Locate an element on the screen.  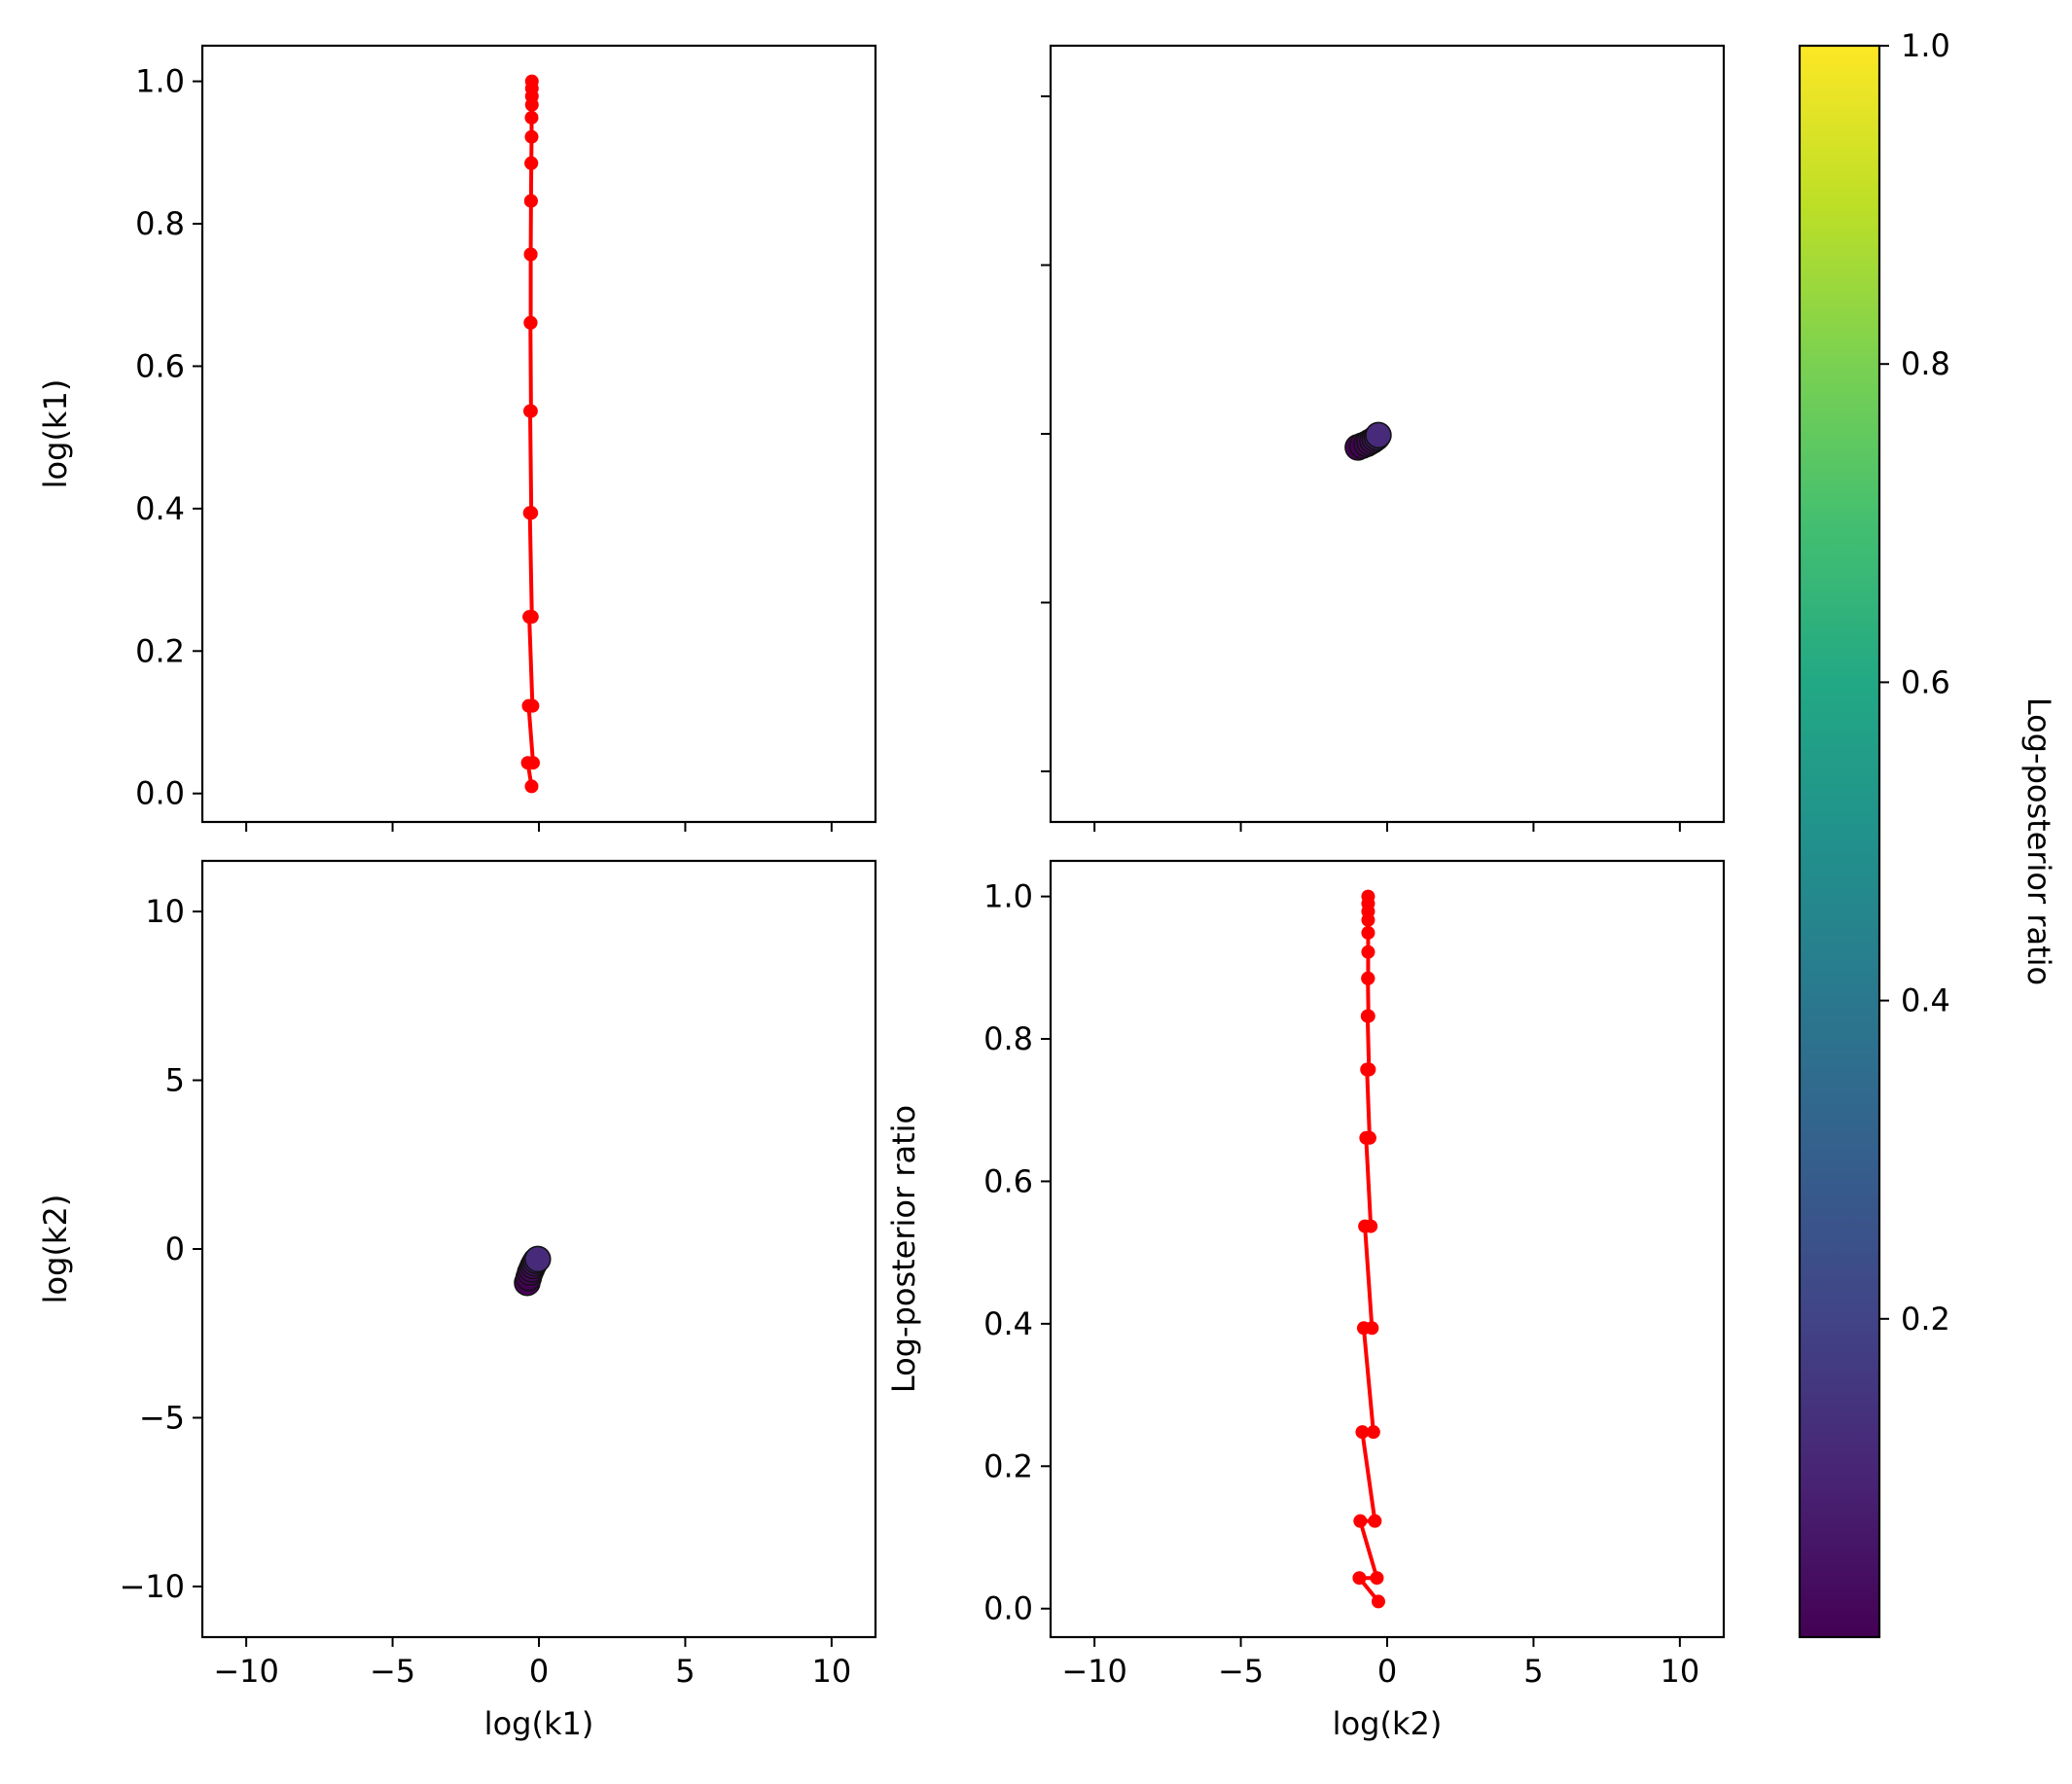
y-tick-label: 5 is located at coordinates (175, 1080).